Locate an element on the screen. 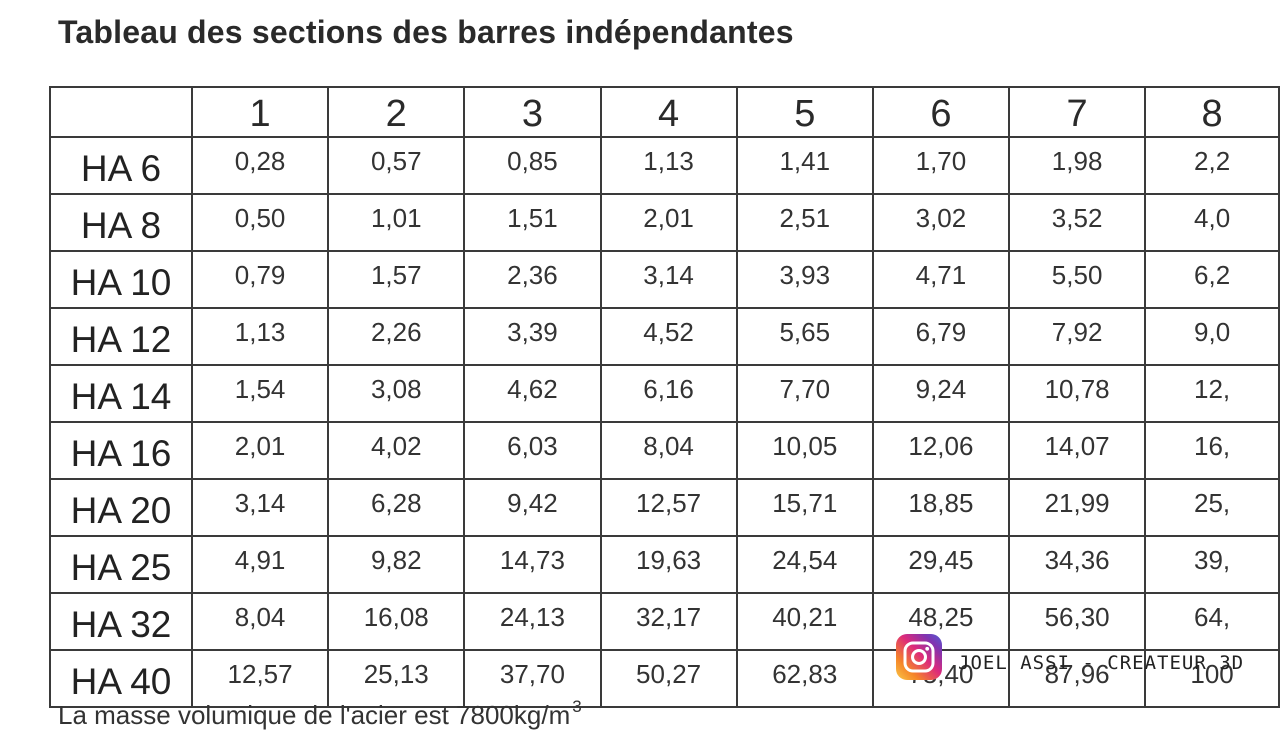 The height and width of the screenshot is (731, 1280). table-cell: 2,26 is located at coordinates (396, 336).